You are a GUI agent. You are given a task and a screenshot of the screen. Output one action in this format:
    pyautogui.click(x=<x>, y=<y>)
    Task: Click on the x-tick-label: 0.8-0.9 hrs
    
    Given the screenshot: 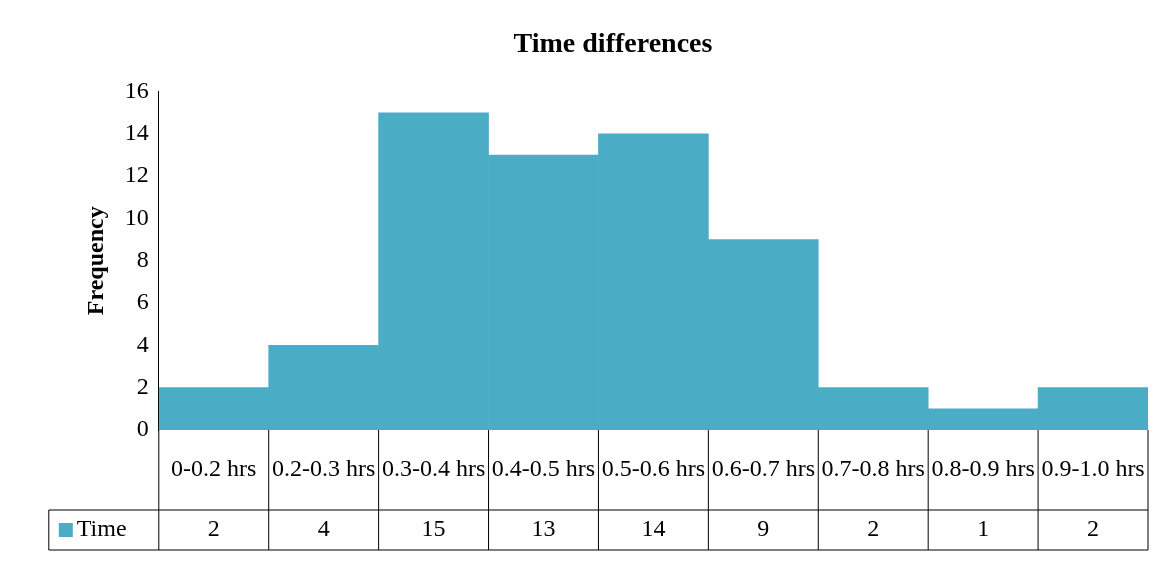 What is the action you would take?
    pyautogui.click(x=983, y=468)
    